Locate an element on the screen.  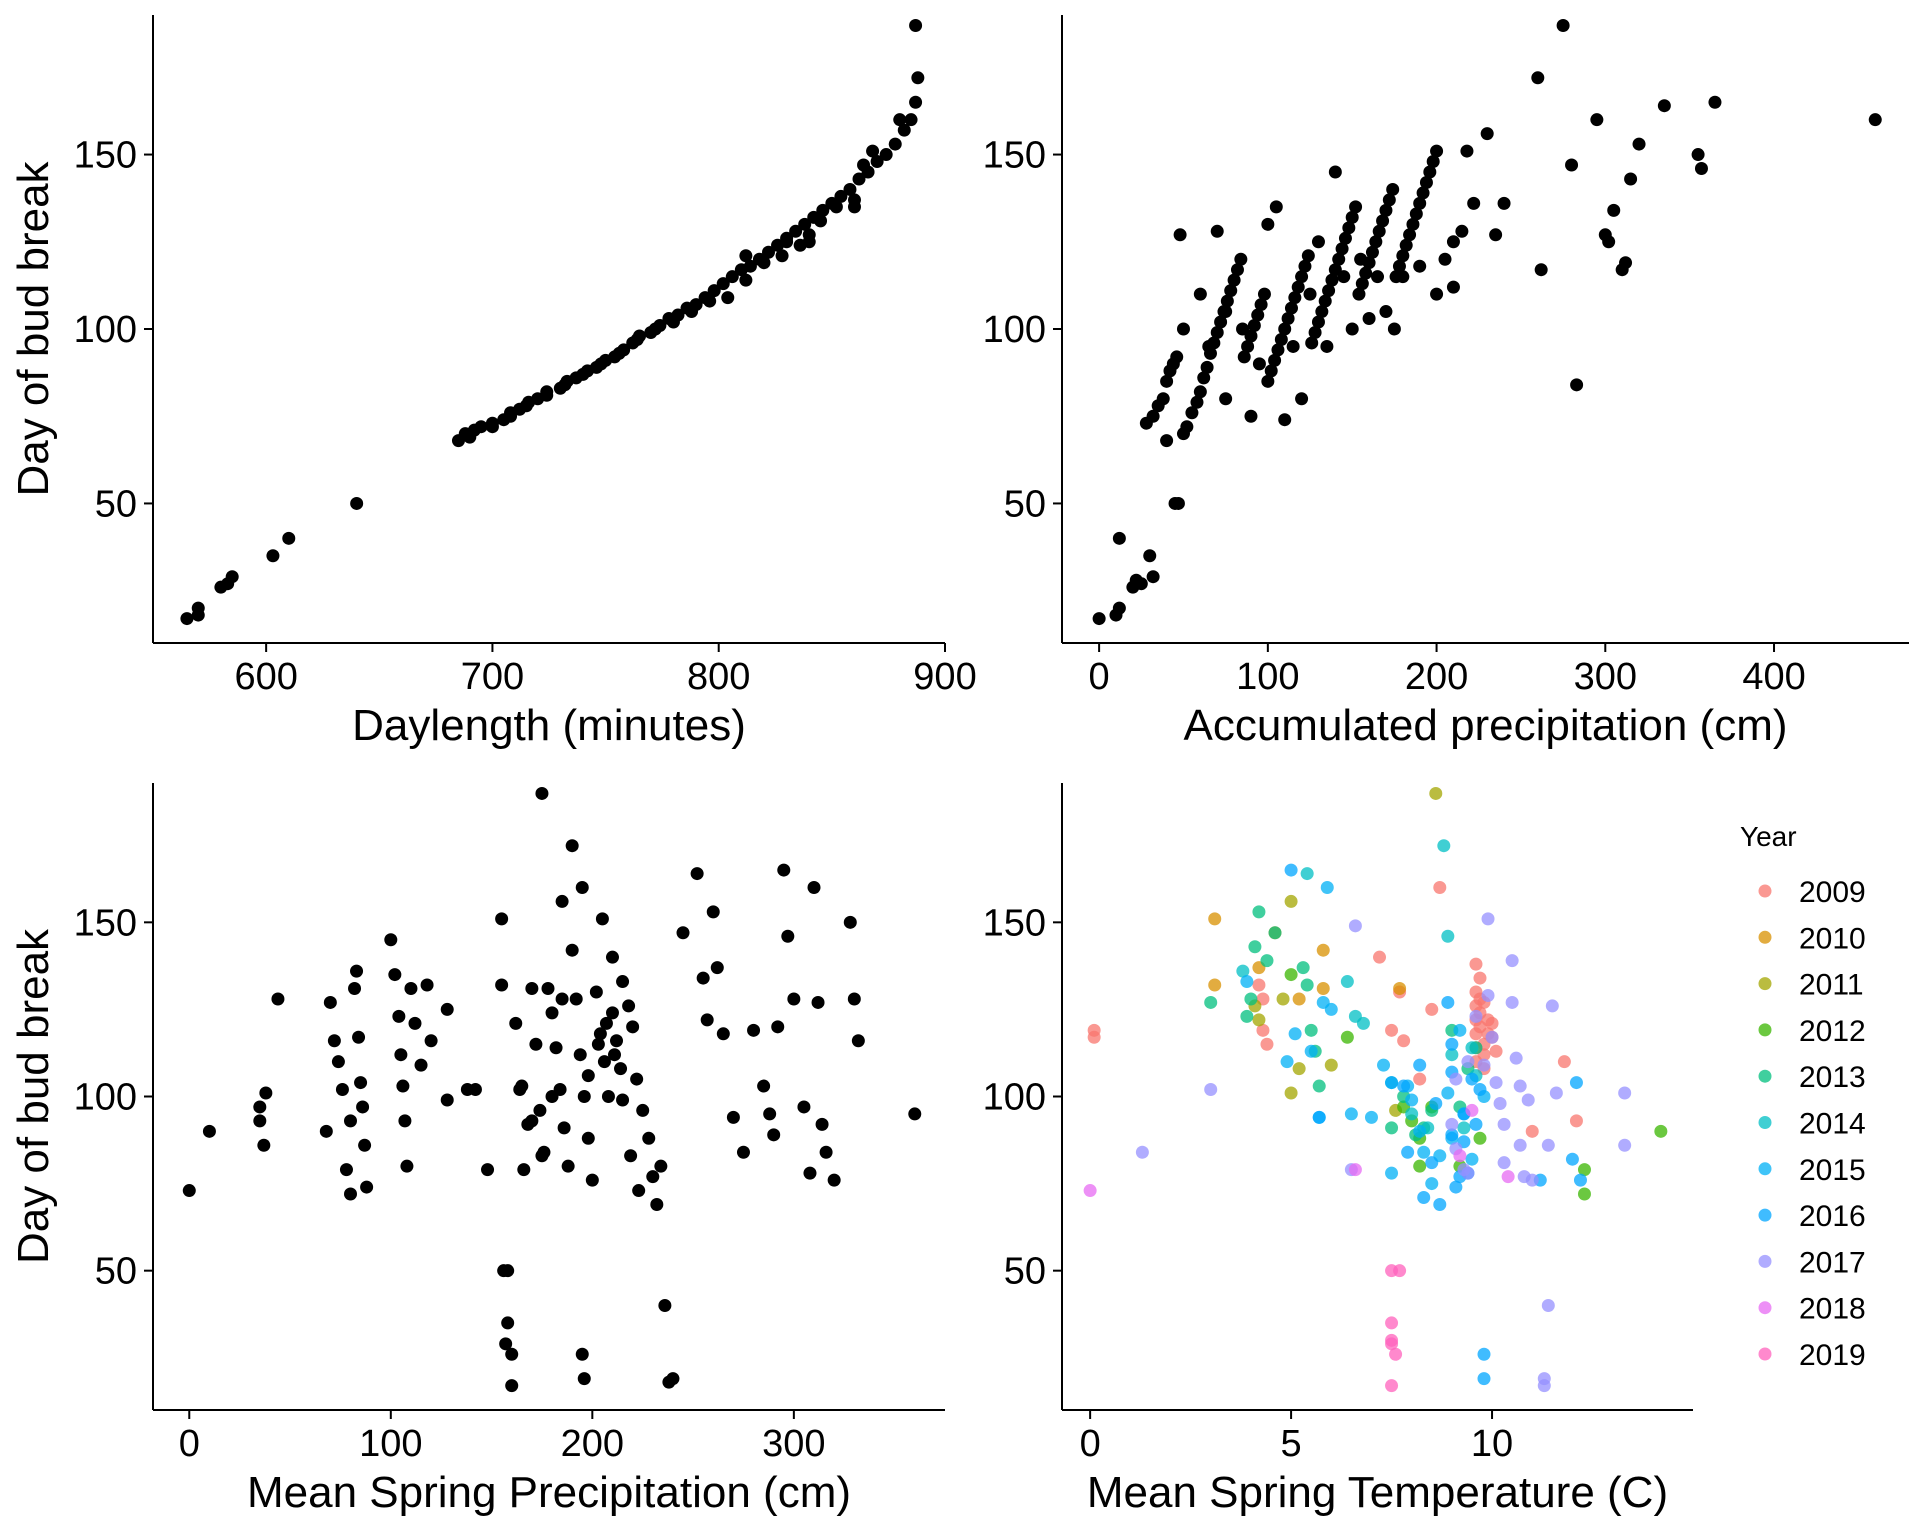
y-axis-title: Day of bud break is located at coordinates (33, 1096).